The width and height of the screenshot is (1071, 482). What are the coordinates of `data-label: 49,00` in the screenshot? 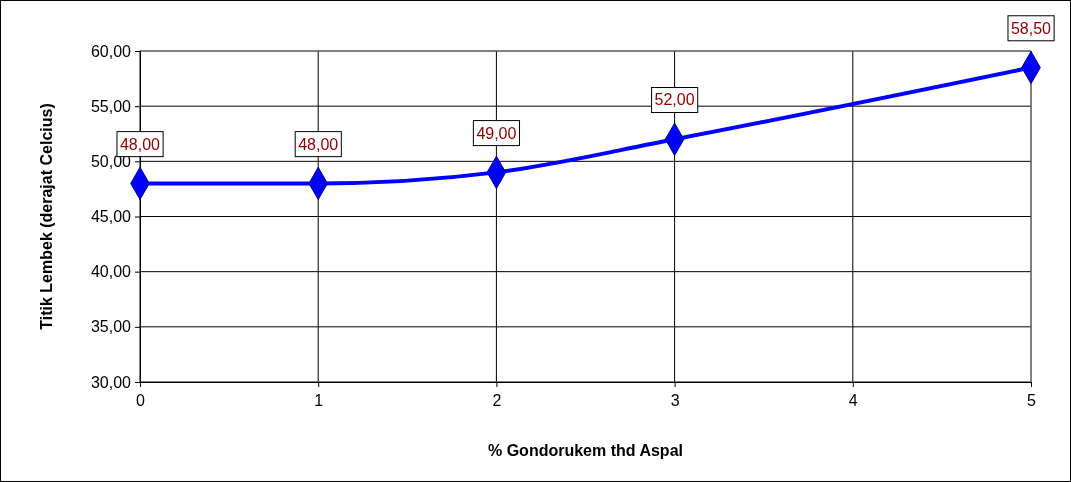 It's located at (496, 133).